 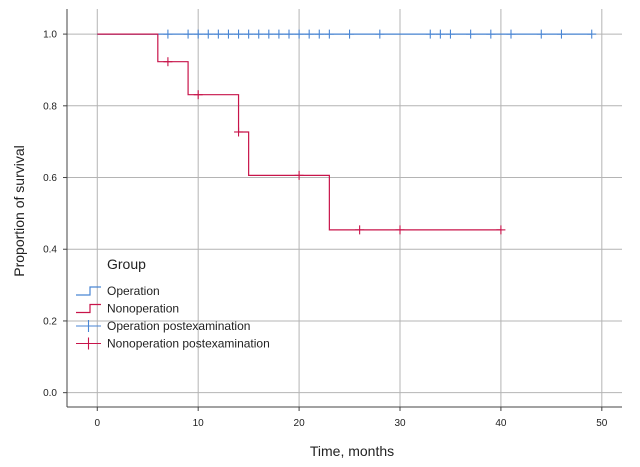 I want to click on legend-item: Nonoperation postexamination, so click(x=173, y=344).